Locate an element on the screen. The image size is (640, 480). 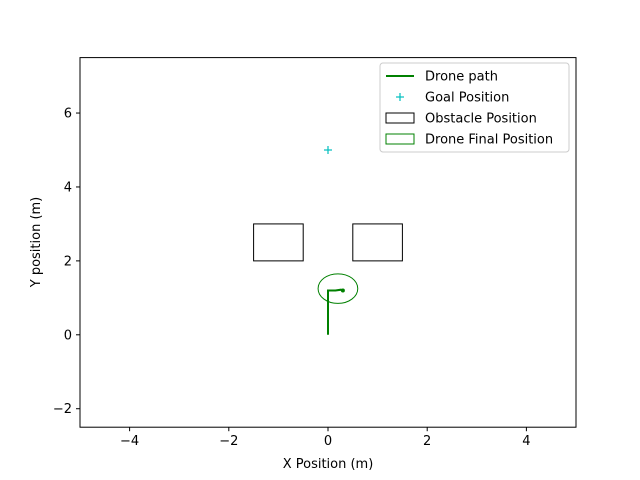
drone-path-line is located at coordinates (335, 311).